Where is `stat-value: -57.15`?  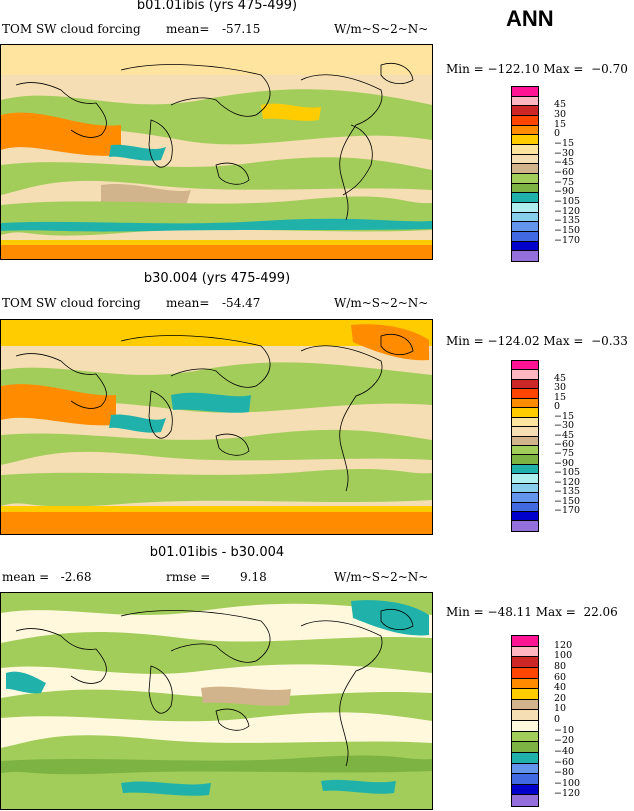 stat-value: -57.15 is located at coordinates (241, 29).